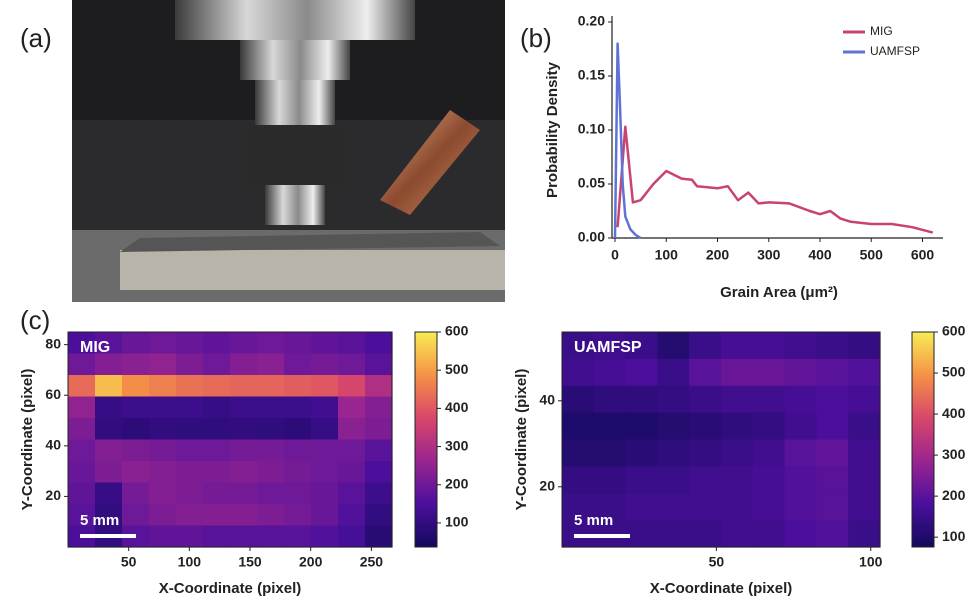  I want to click on data-line, so click(775, 179).